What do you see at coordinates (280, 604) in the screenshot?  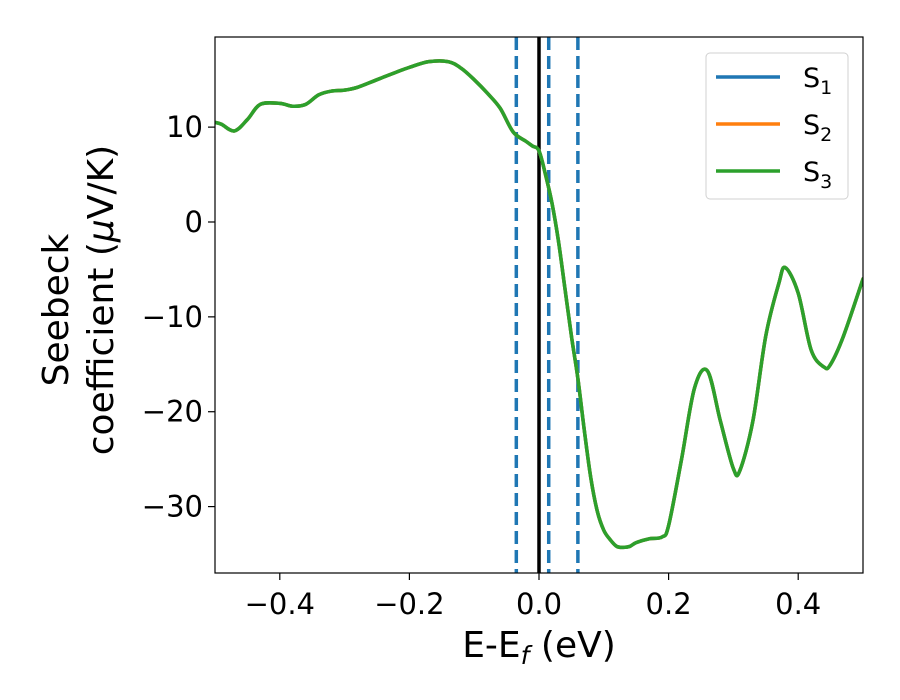 I see `x-tick-label: −0.4` at bounding box center [280, 604].